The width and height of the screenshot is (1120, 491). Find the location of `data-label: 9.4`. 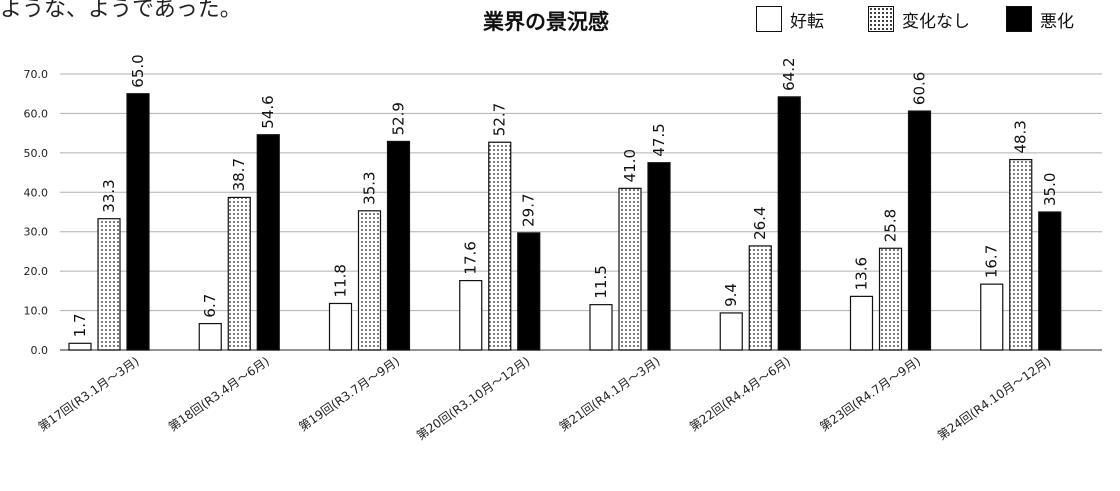

data-label: 9.4 is located at coordinates (731, 295).